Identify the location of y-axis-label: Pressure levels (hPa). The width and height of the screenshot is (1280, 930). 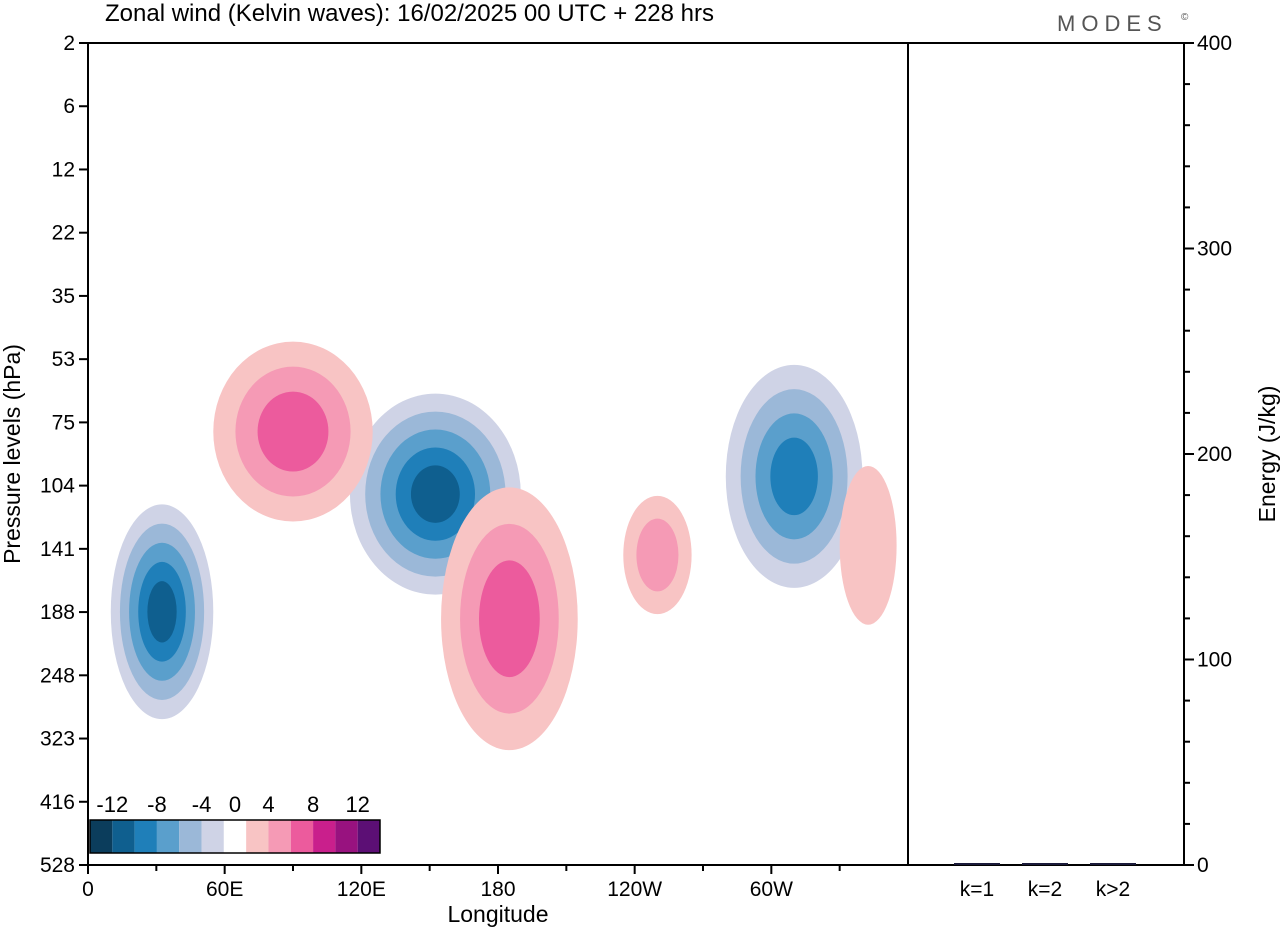
(12, 454).